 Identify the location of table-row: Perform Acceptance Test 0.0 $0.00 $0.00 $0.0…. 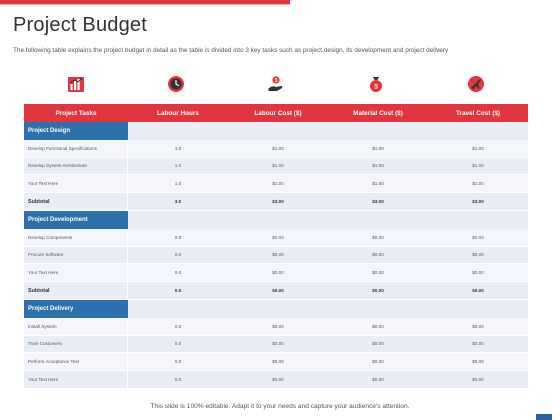
(276, 362).